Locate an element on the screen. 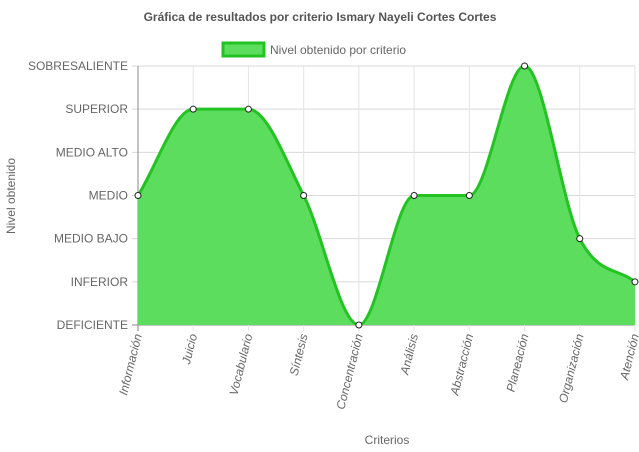 The width and height of the screenshot is (639, 452). y-tick-label: MEDIO is located at coordinates (108, 196).